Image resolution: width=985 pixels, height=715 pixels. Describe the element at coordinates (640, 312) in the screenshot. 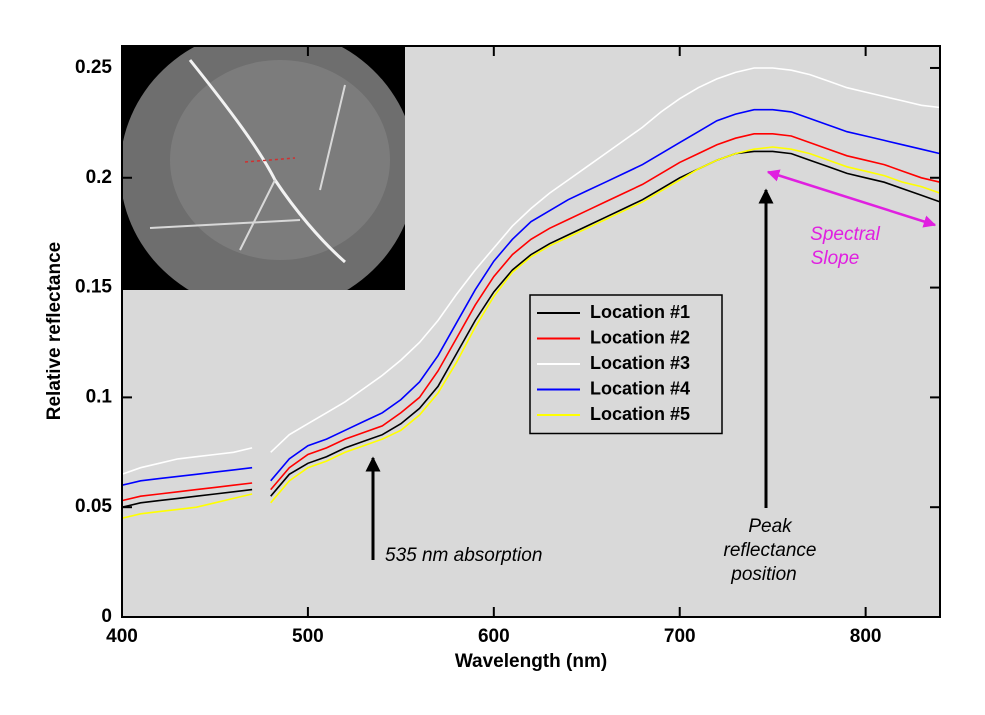

I see `legend-label: Location #1` at that location.